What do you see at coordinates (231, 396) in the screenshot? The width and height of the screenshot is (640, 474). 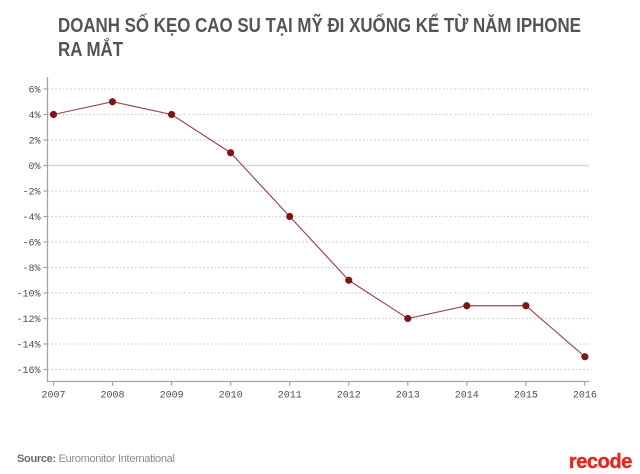 I see `svg-text: 2010` at bounding box center [231, 396].